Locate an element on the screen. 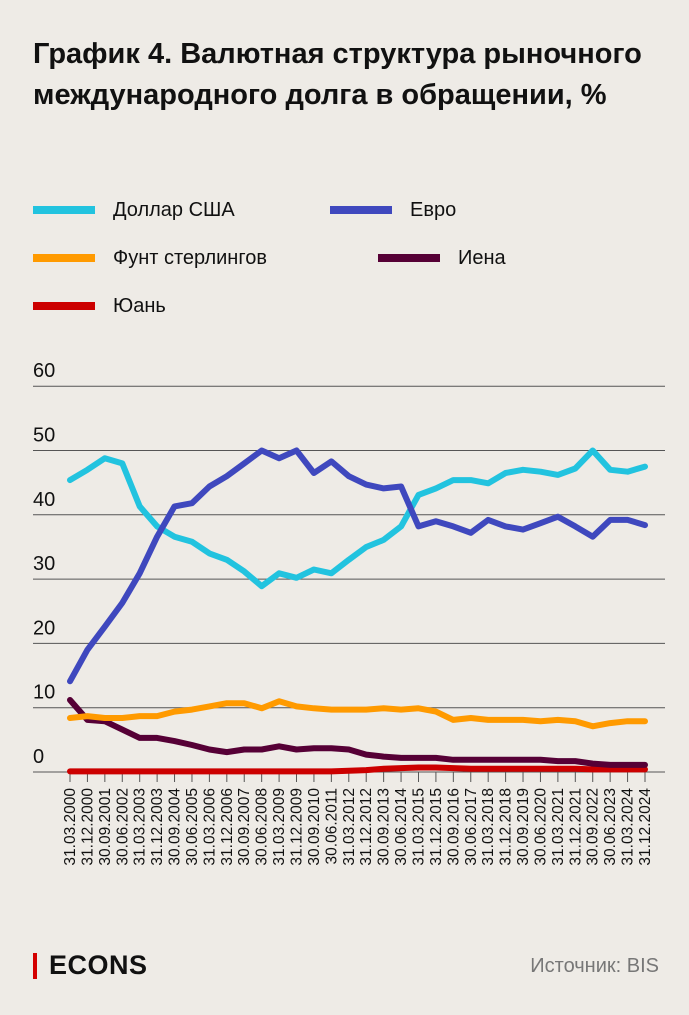 The width and height of the screenshot is (689, 1015). x-tick-label: 31.12.2009 is located at coordinates (297, 827).